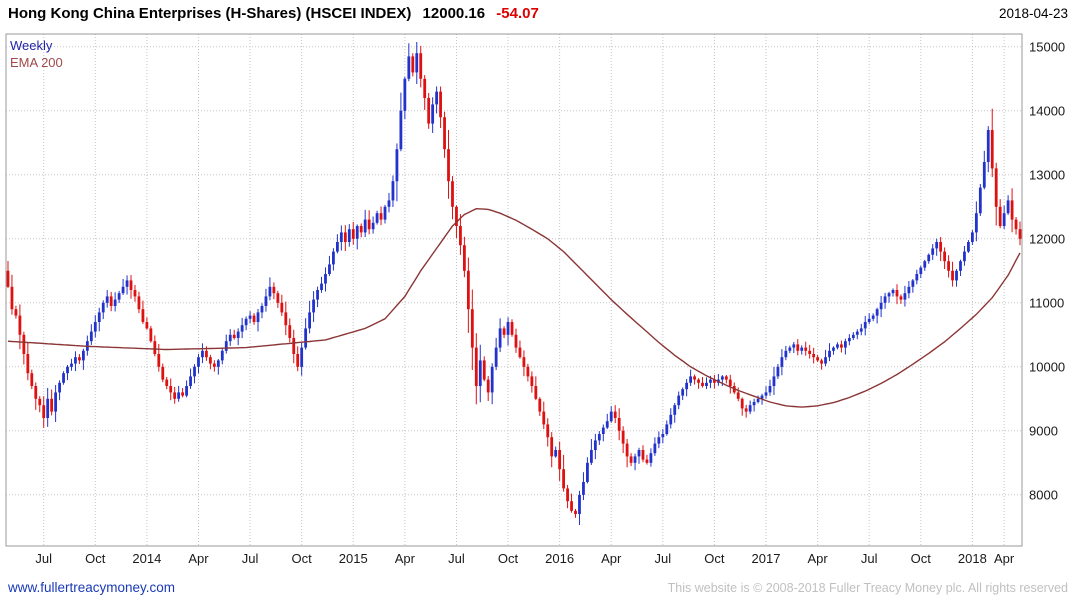 The height and width of the screenshot is (600, 1075). Describe the element at coordinates (31, 45) in the screenshot. I see `timeframe-label: Weekly` at that location.